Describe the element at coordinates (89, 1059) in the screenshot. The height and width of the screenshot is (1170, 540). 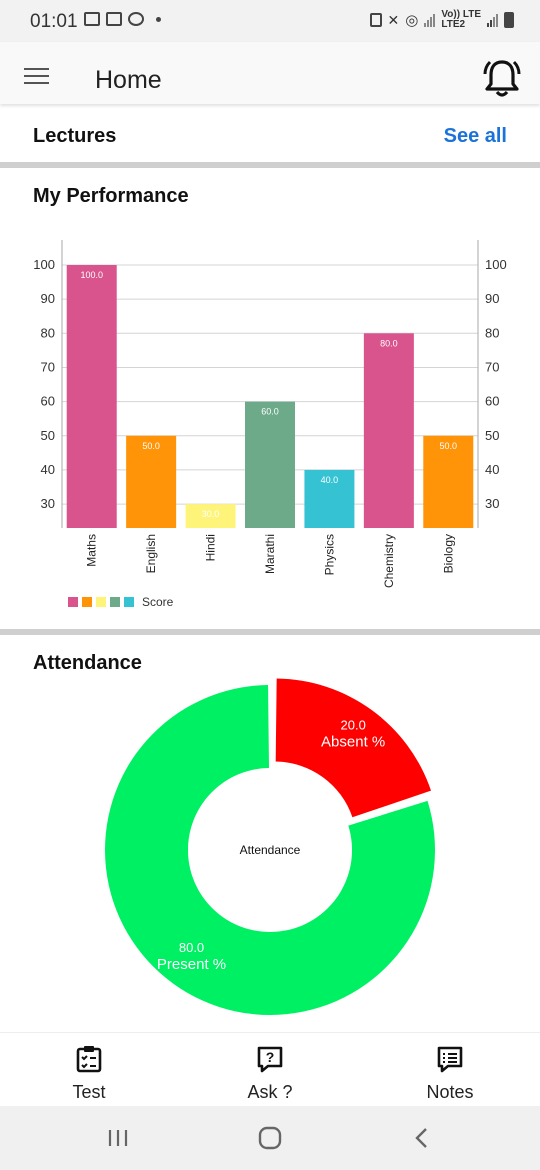
I see `test-clipboard-icon` at that location.